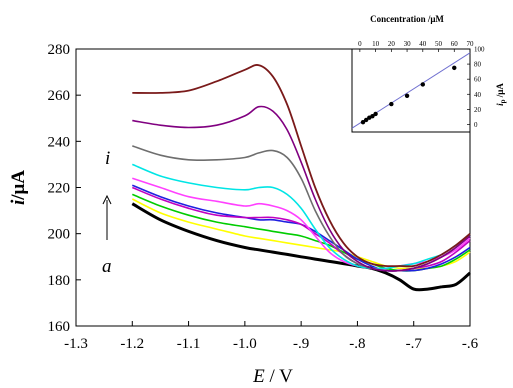 This screenshot has width=513, height=388. Describe the element at coordinates (59, 50) in the screenshot. I see `y-tick-label: 280` at that location.